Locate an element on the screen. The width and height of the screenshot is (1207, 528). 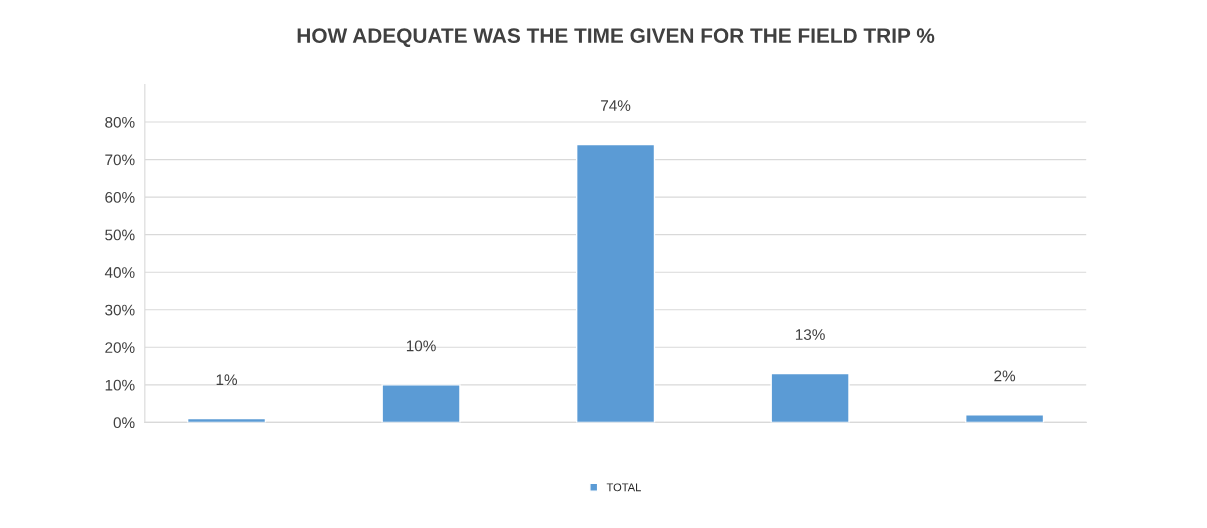
chart-title: HOW ADEQUATE WAS THE TIME GIVEN FOR THE FIELD TRIP % is located at coordinates (616, 37).